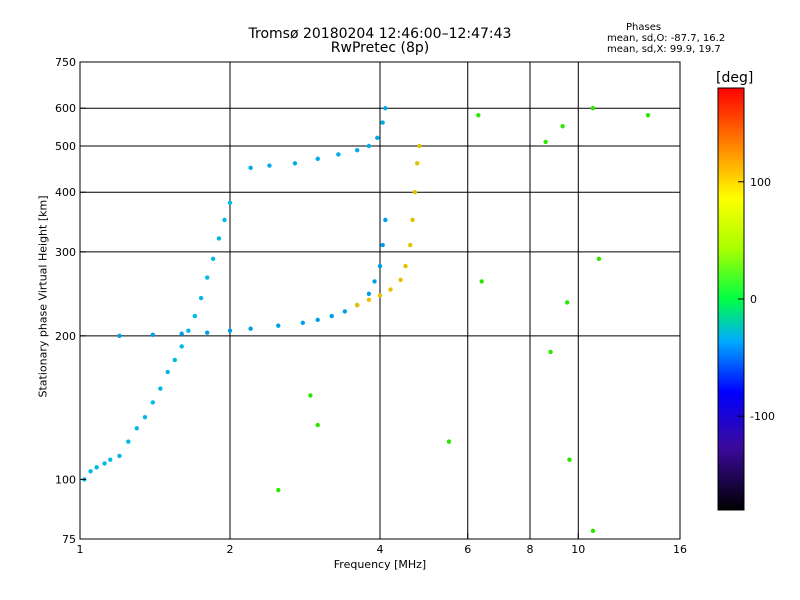 Image resolution: width=800 pixels, height=600 pixels. What do you see at coordinates (80, 549) in the screenshot?
I see `x-tick-label: 1` at bounding box center [80, 549].